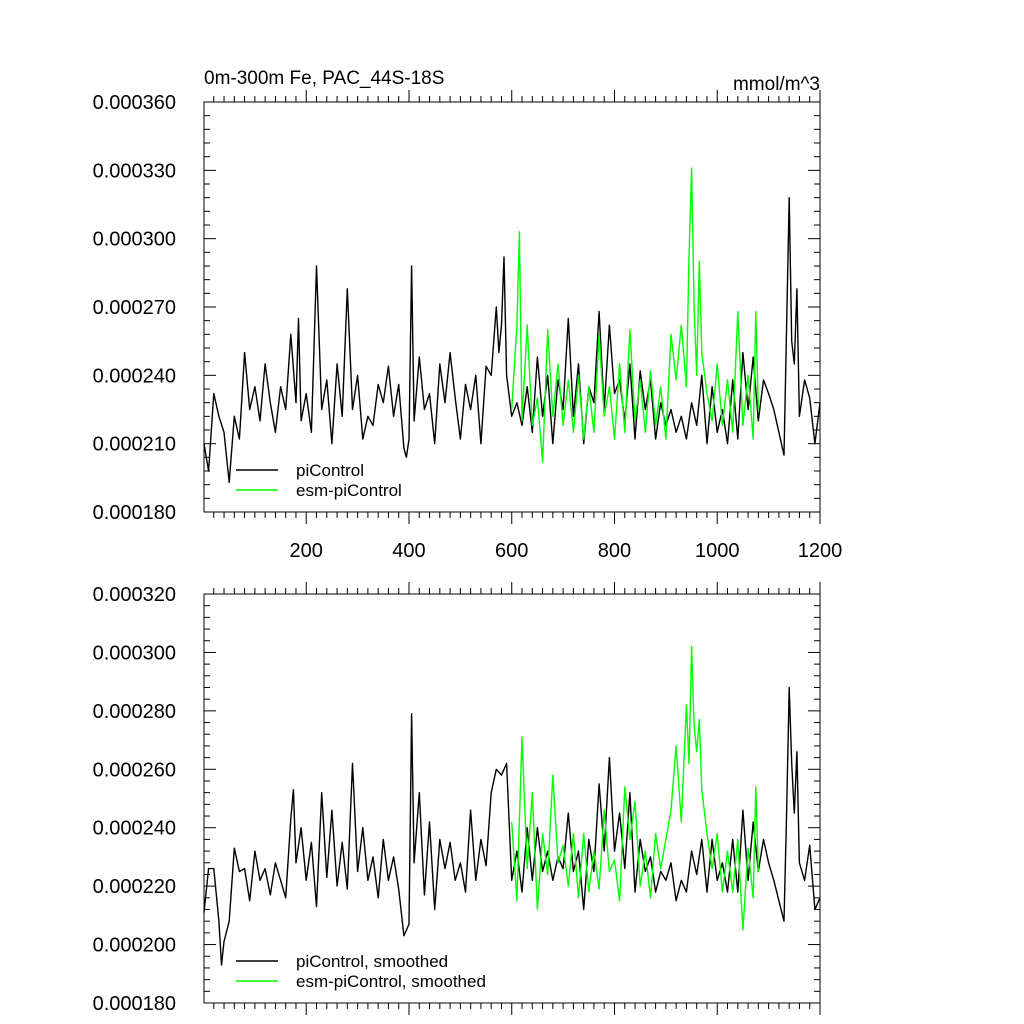  What do you see at coordinates (511, 551) in the screenshot?
I see `x-tick-label: 600` at bounding box center [511, 551].